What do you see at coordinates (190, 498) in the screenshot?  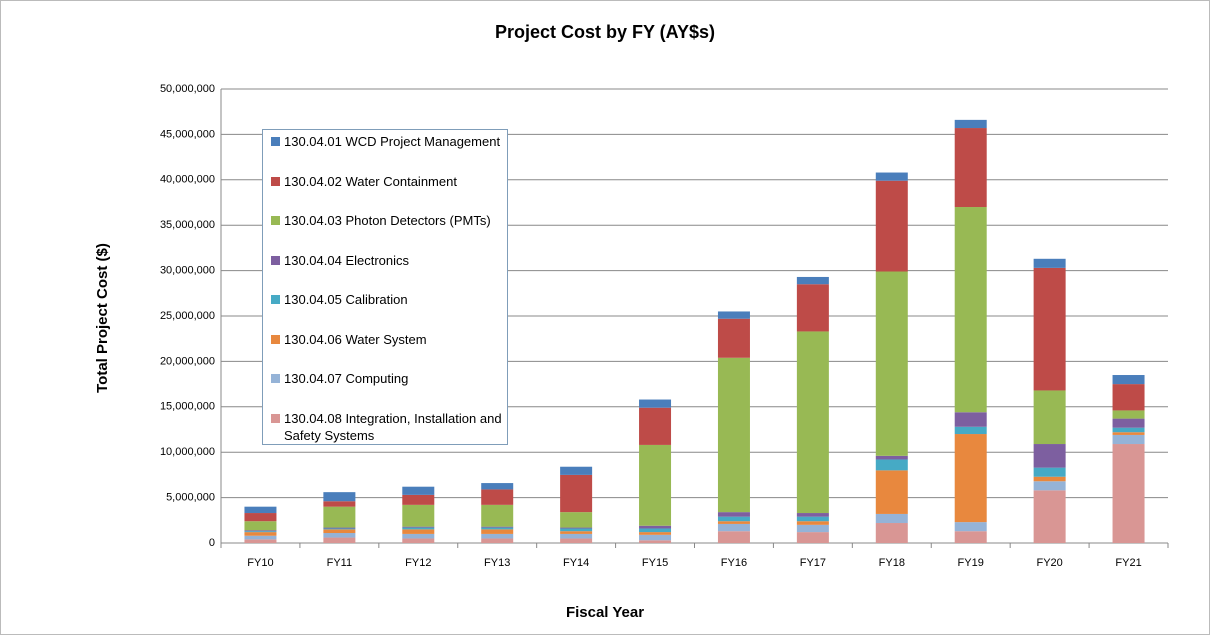 I see `y-tick-label: 5,000,000` at bounding box center [190, 498].